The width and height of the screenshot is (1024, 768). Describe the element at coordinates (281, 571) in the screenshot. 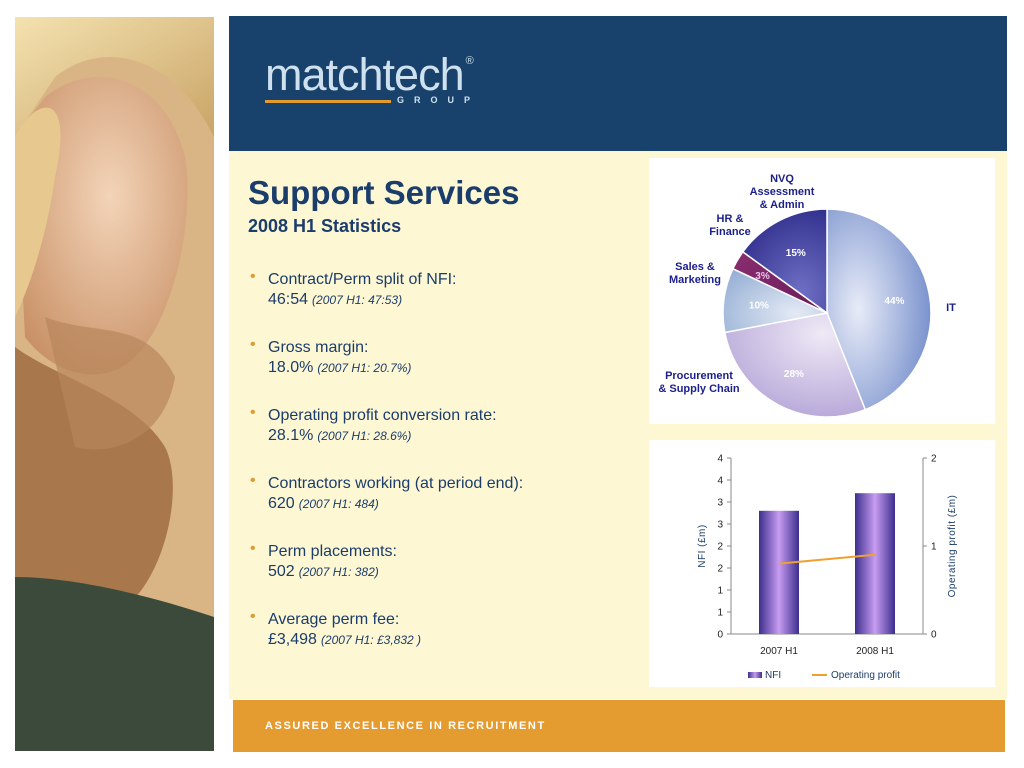

I see `bullet-value: 502` at that location.